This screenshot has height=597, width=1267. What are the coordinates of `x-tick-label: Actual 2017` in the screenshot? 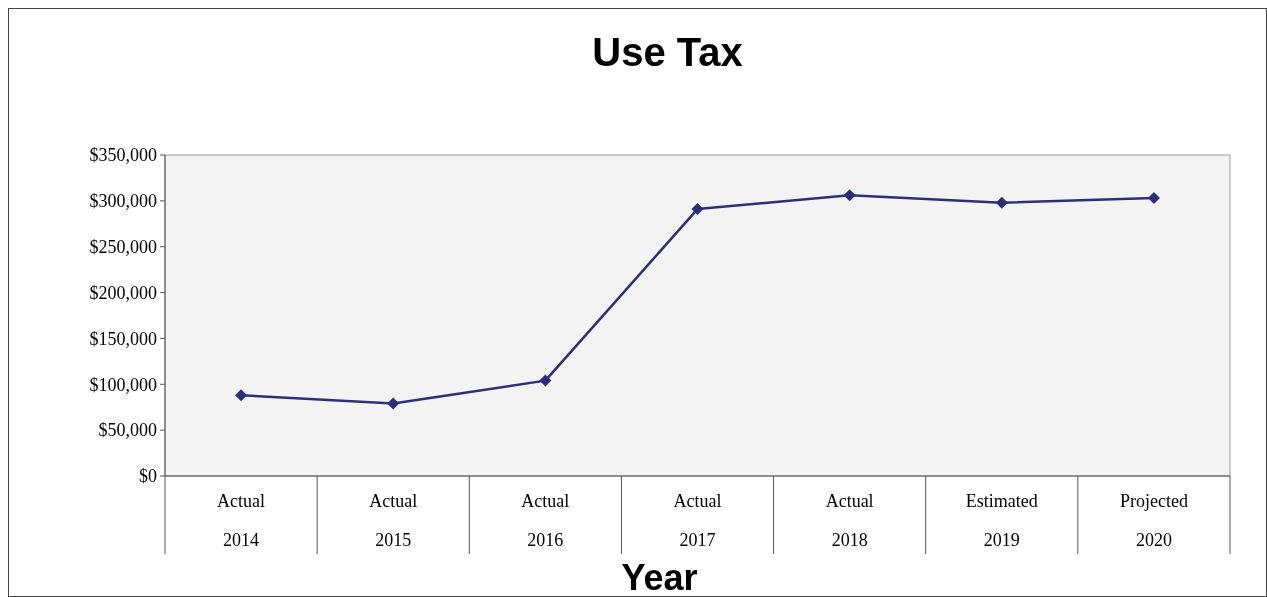 It's located at (697, 520).